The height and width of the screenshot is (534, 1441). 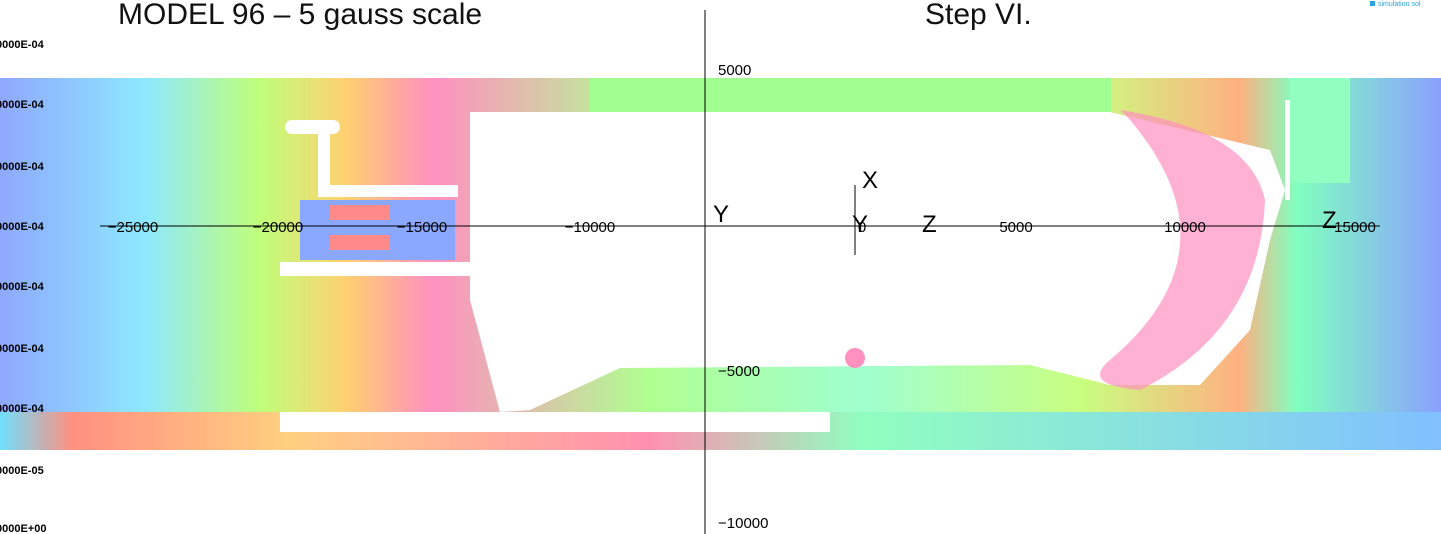 What do you see at coordinates (133, 227) in the screenshot?
I see `x-tick-label: −25000` at bounding box center [133, 227].